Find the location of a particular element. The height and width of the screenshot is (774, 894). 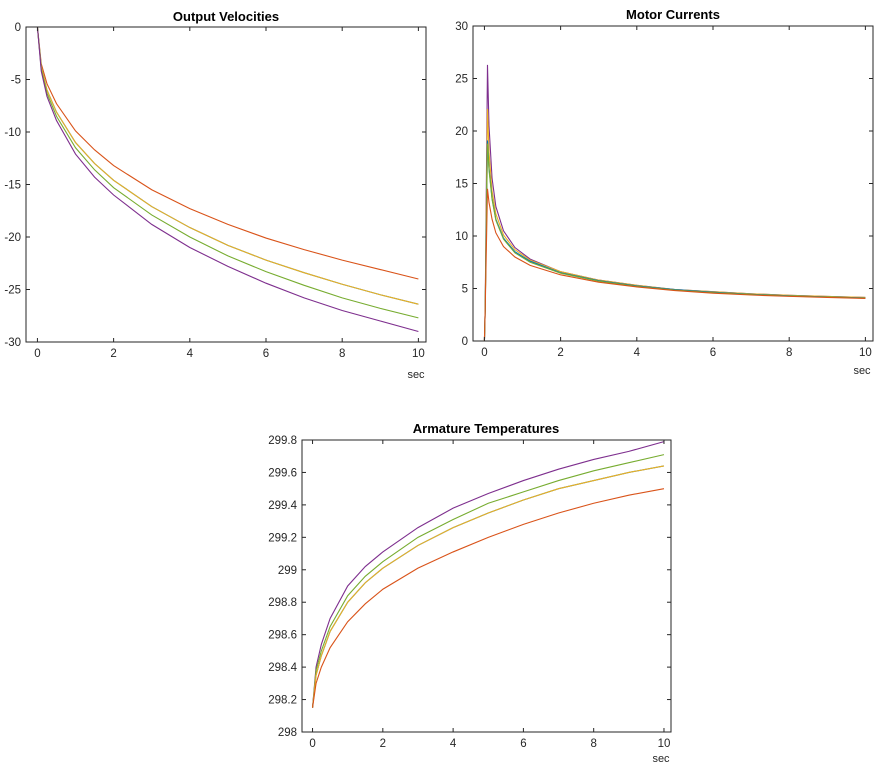

y-tick-label: 298.8 is located at coordinates (282, 603).